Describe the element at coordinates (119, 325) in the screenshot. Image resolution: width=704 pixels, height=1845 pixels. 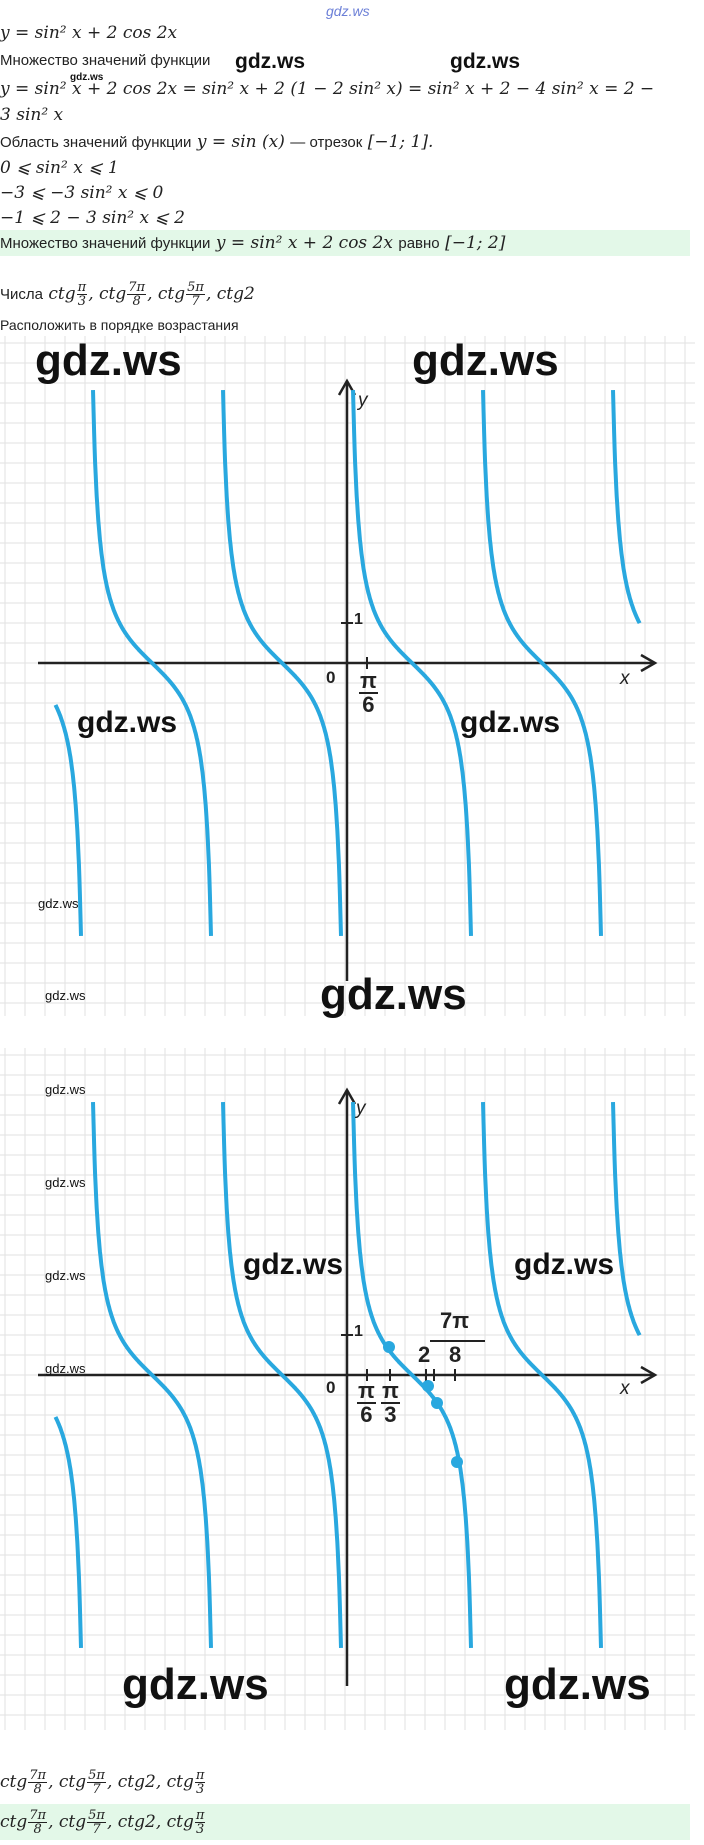
I see `task-text: Расположить в порядке возрастания` at that location.